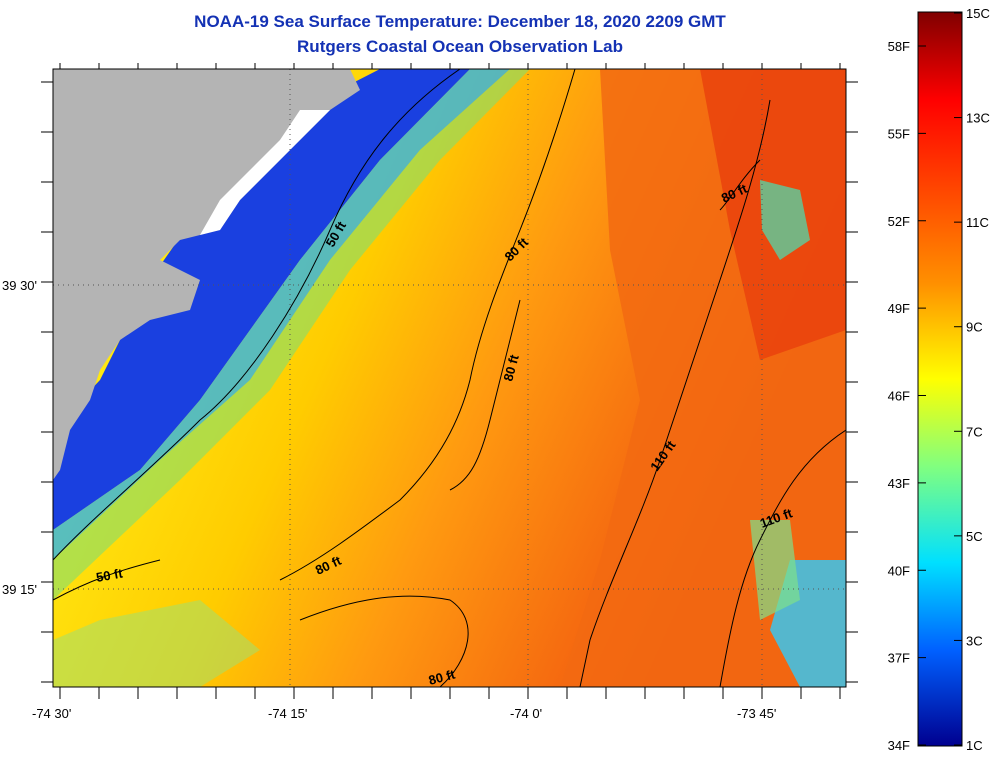 The width and height of the screenshot is (992, 761). Describe the element at coordinates (785, 220) in the screenshot. I see `sst-cool-patch-a` at that location.